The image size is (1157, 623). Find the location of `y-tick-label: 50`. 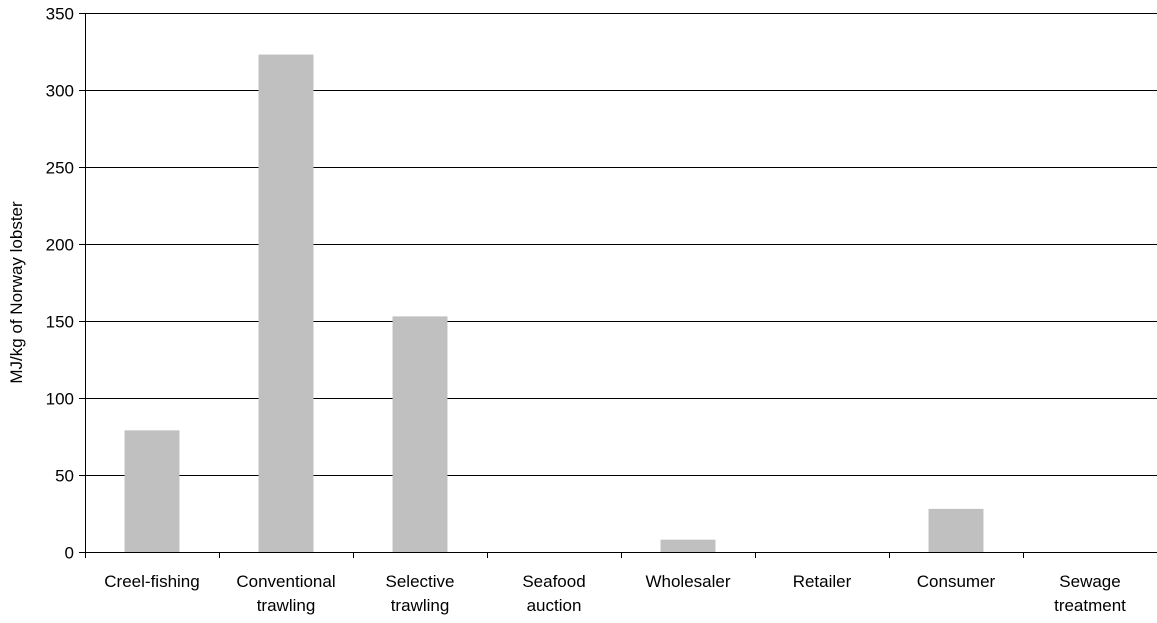

y-tick-label: 50 is located at coordinates (64, 476).